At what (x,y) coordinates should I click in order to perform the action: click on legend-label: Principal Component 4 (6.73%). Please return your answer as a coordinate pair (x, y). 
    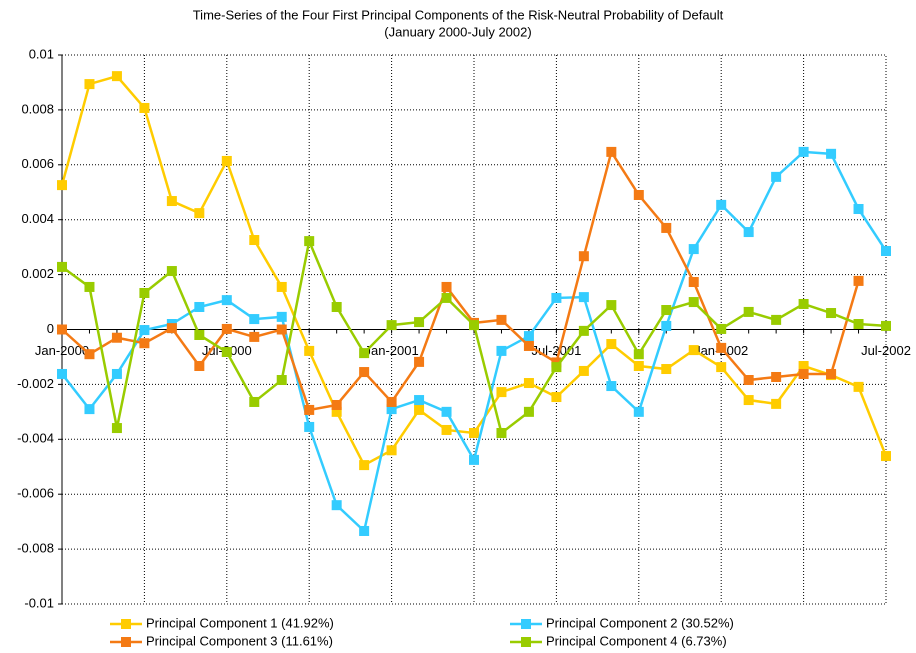
    Looking at the image, I should click on (636, 640).